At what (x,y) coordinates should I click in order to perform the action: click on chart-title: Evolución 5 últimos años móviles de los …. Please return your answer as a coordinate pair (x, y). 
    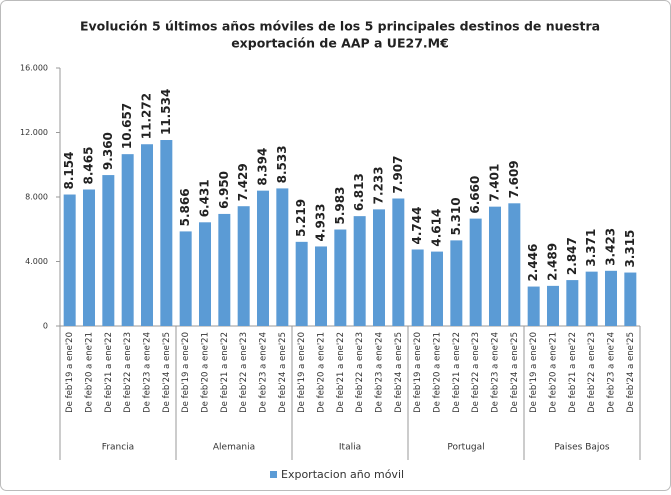
    Looking at the image, I should click on (340, 26).